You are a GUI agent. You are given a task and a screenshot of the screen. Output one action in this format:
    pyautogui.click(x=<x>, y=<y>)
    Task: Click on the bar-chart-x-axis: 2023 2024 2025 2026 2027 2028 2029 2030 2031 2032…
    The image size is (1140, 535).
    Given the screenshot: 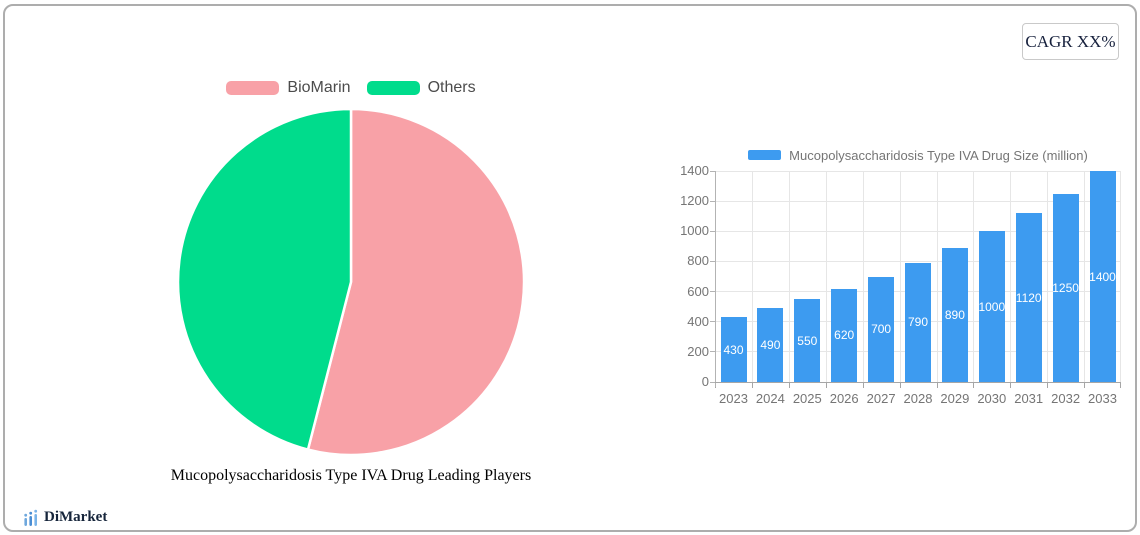 What is the action you would take?
    pyautogui.click(x=918, y=399)
    